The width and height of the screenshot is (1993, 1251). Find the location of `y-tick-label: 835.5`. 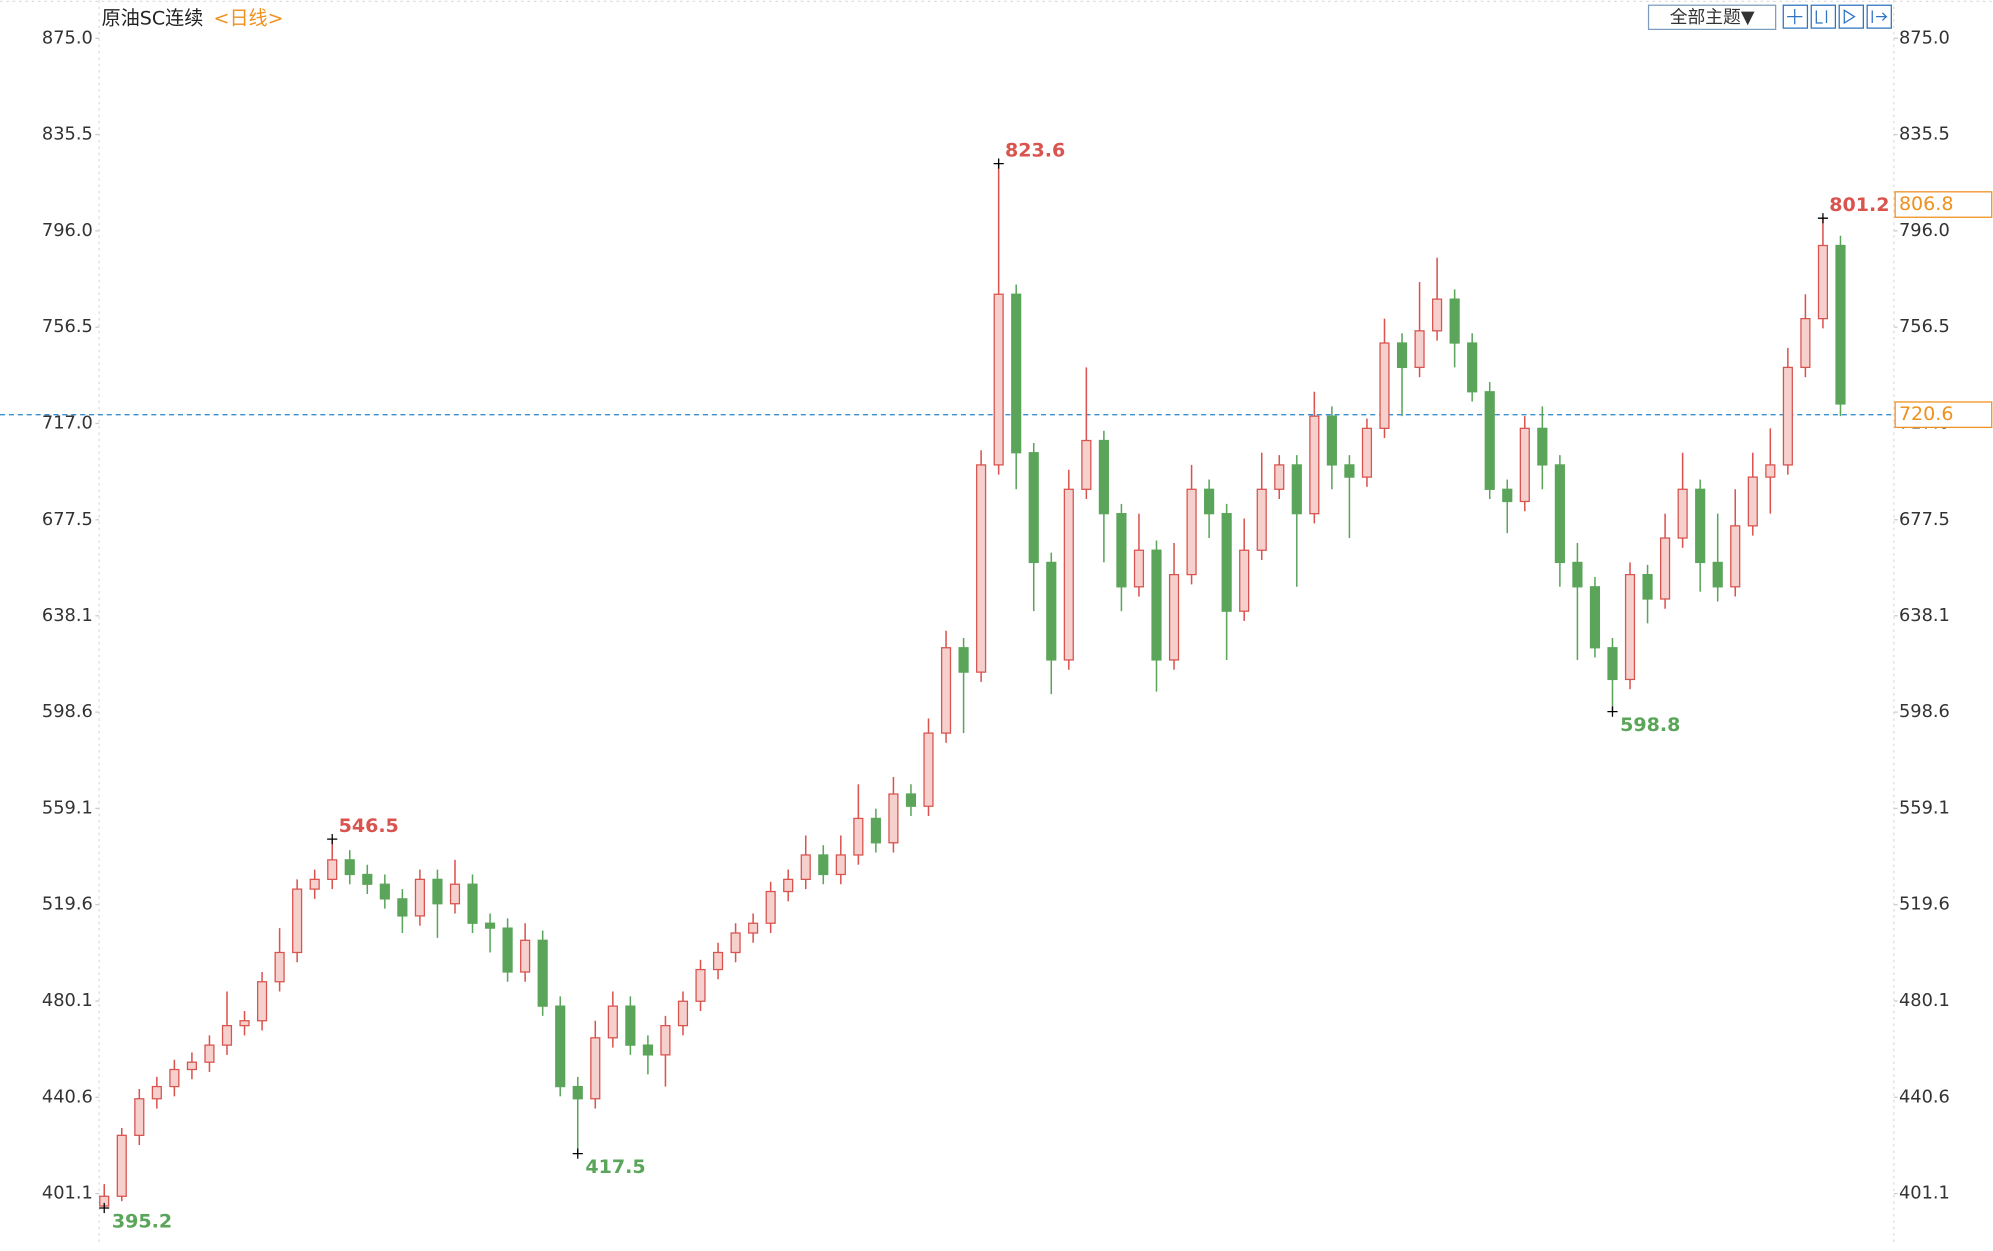

y-tick-label: 835.5 is located at coordinates (67, 134).